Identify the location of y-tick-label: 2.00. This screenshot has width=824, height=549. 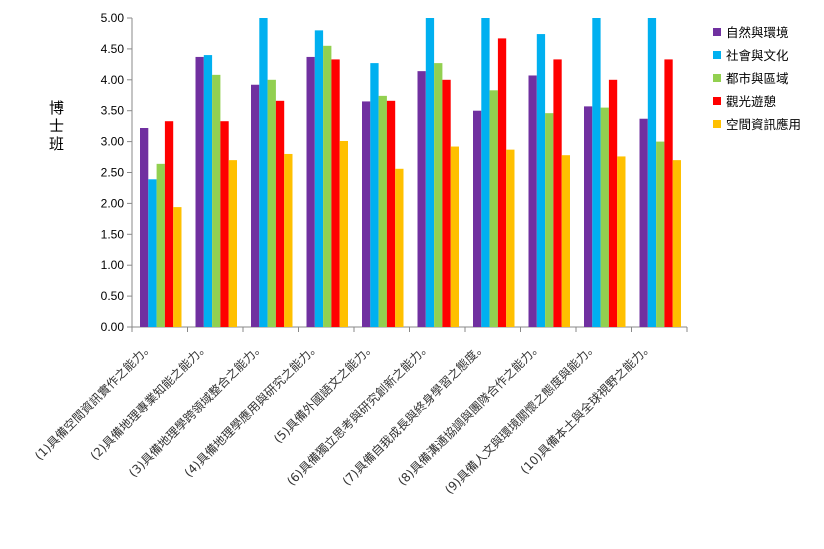
(113, 203).